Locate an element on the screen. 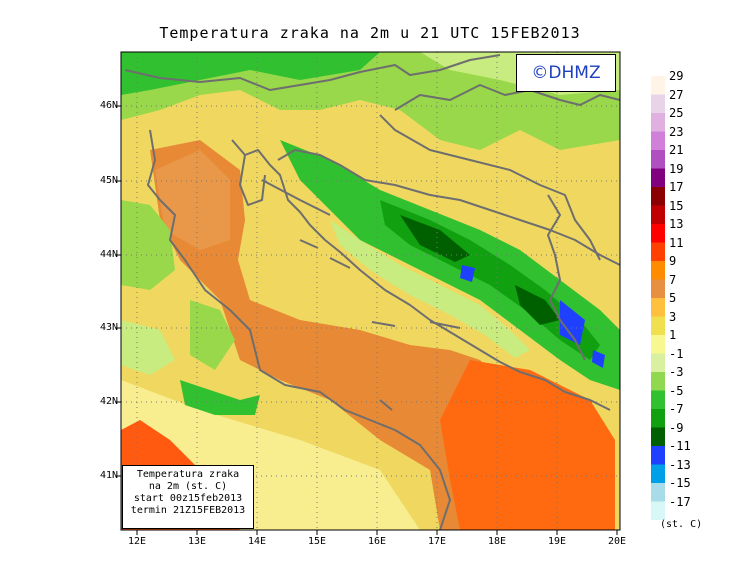 Image resolution: width=740 pixels, height=582 pixels. legend-color-bar is located at coordinates (658, 298).